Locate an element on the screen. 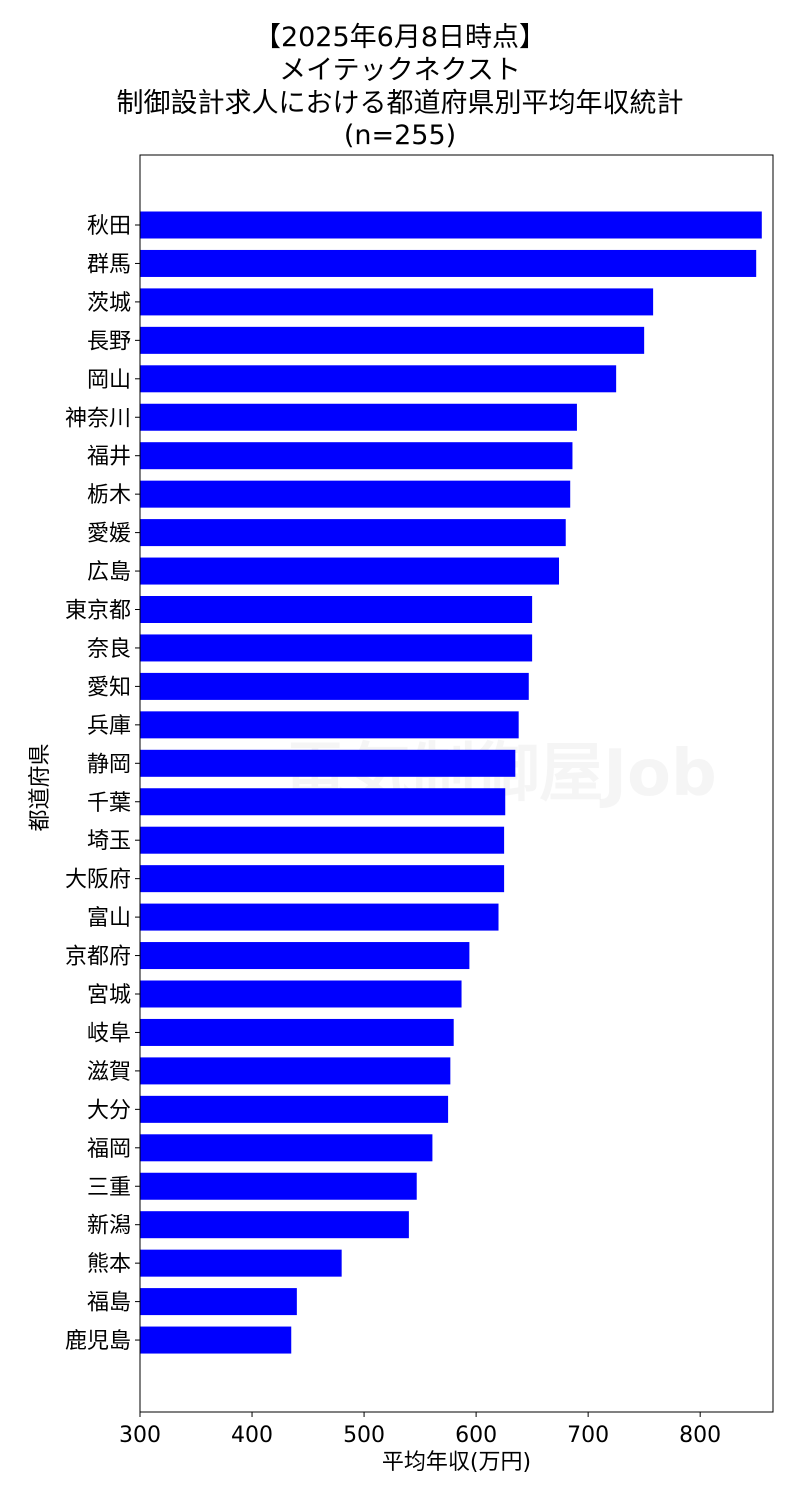  y-tick-label: 秋田 is located at coordinates (109, 226).